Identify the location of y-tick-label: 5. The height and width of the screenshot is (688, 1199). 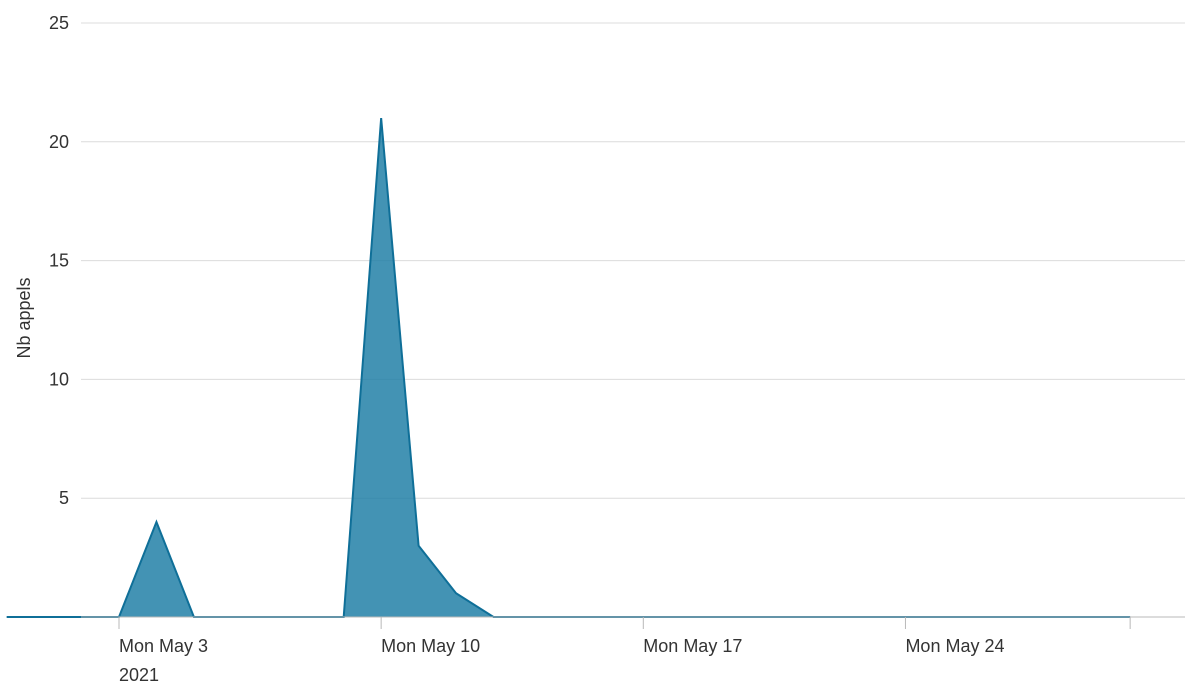
(64, 498).